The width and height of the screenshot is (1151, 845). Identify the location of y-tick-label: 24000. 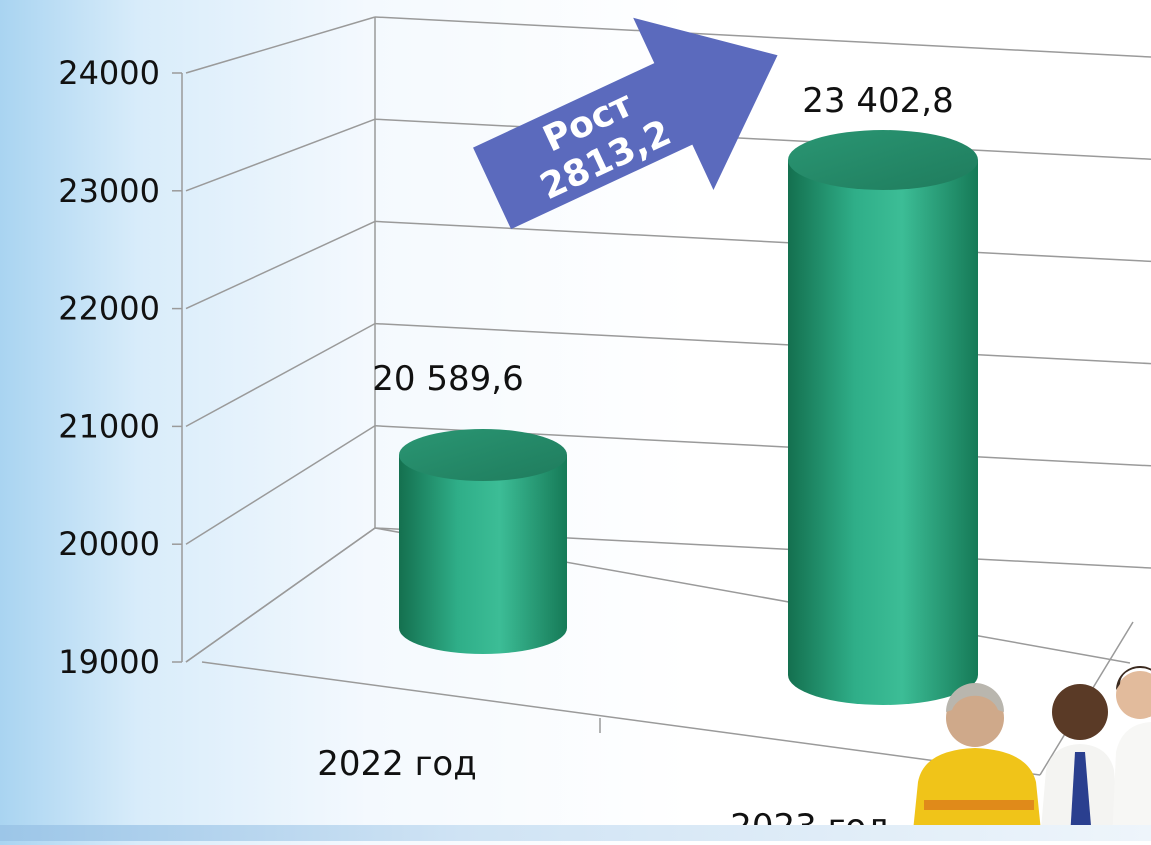
(109, 73).